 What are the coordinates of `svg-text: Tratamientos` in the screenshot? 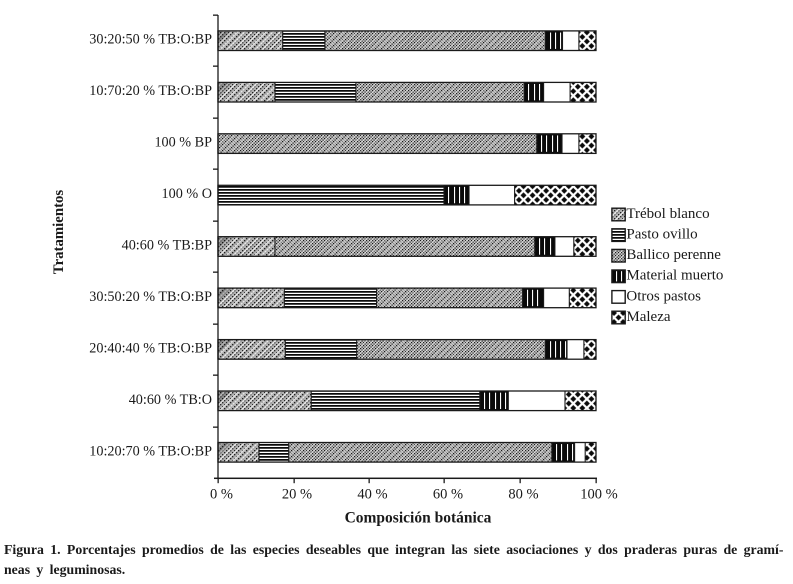 It's located at (59, 232).